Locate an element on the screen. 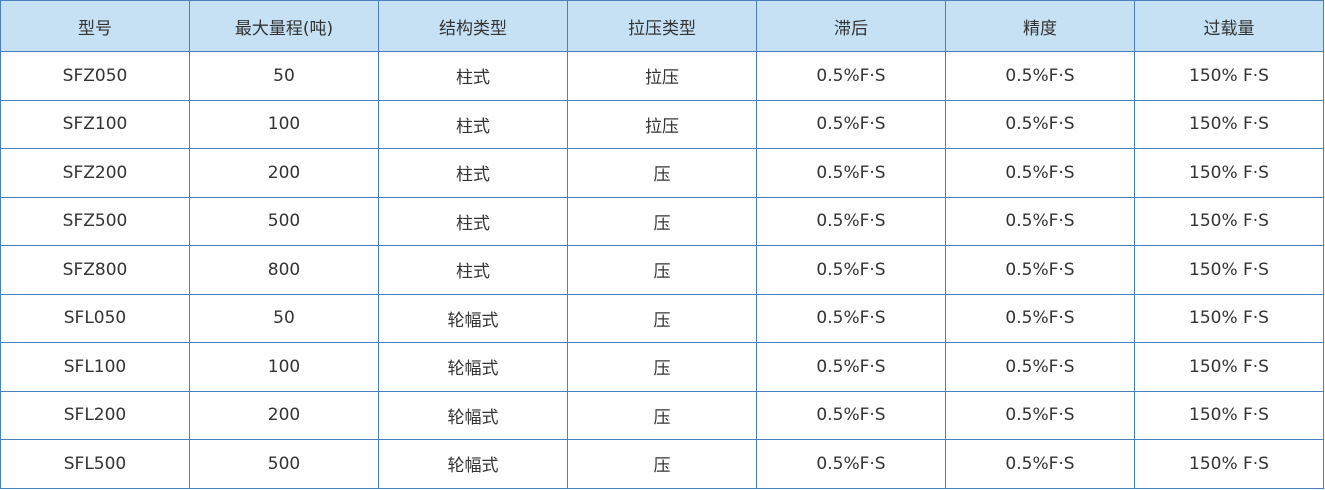 The width and height of the screenshot is (1325, 490). table-cell: SFZ050 is located at coordinates (95, 76).